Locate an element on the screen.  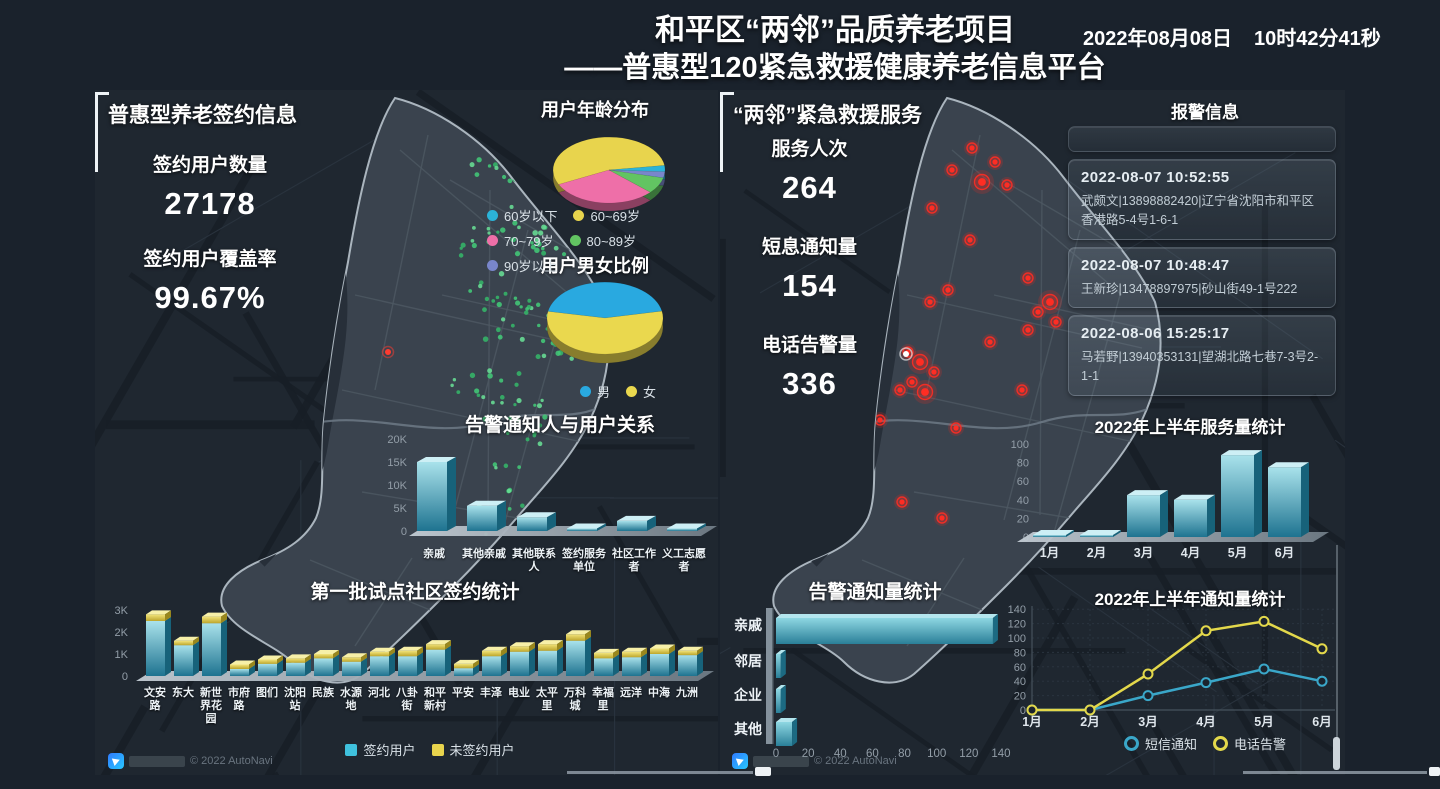
category-label: 太平里 is located at coordinates (547, 699).